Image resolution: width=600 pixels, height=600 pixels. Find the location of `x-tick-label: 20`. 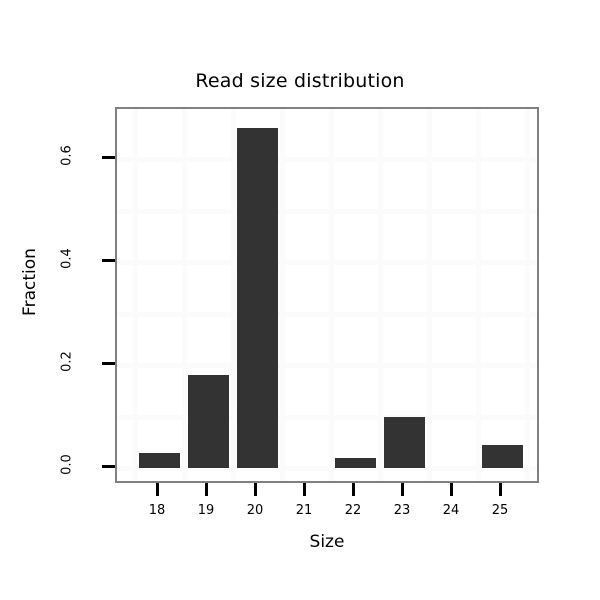

x-tick-label: 20 is located at coordinates (255, 510).